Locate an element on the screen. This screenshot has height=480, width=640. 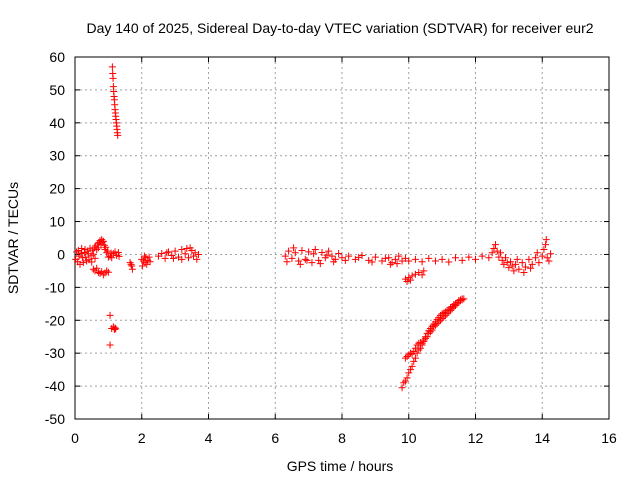
x-tick-label: 0 is located at coordinates (75, 438).